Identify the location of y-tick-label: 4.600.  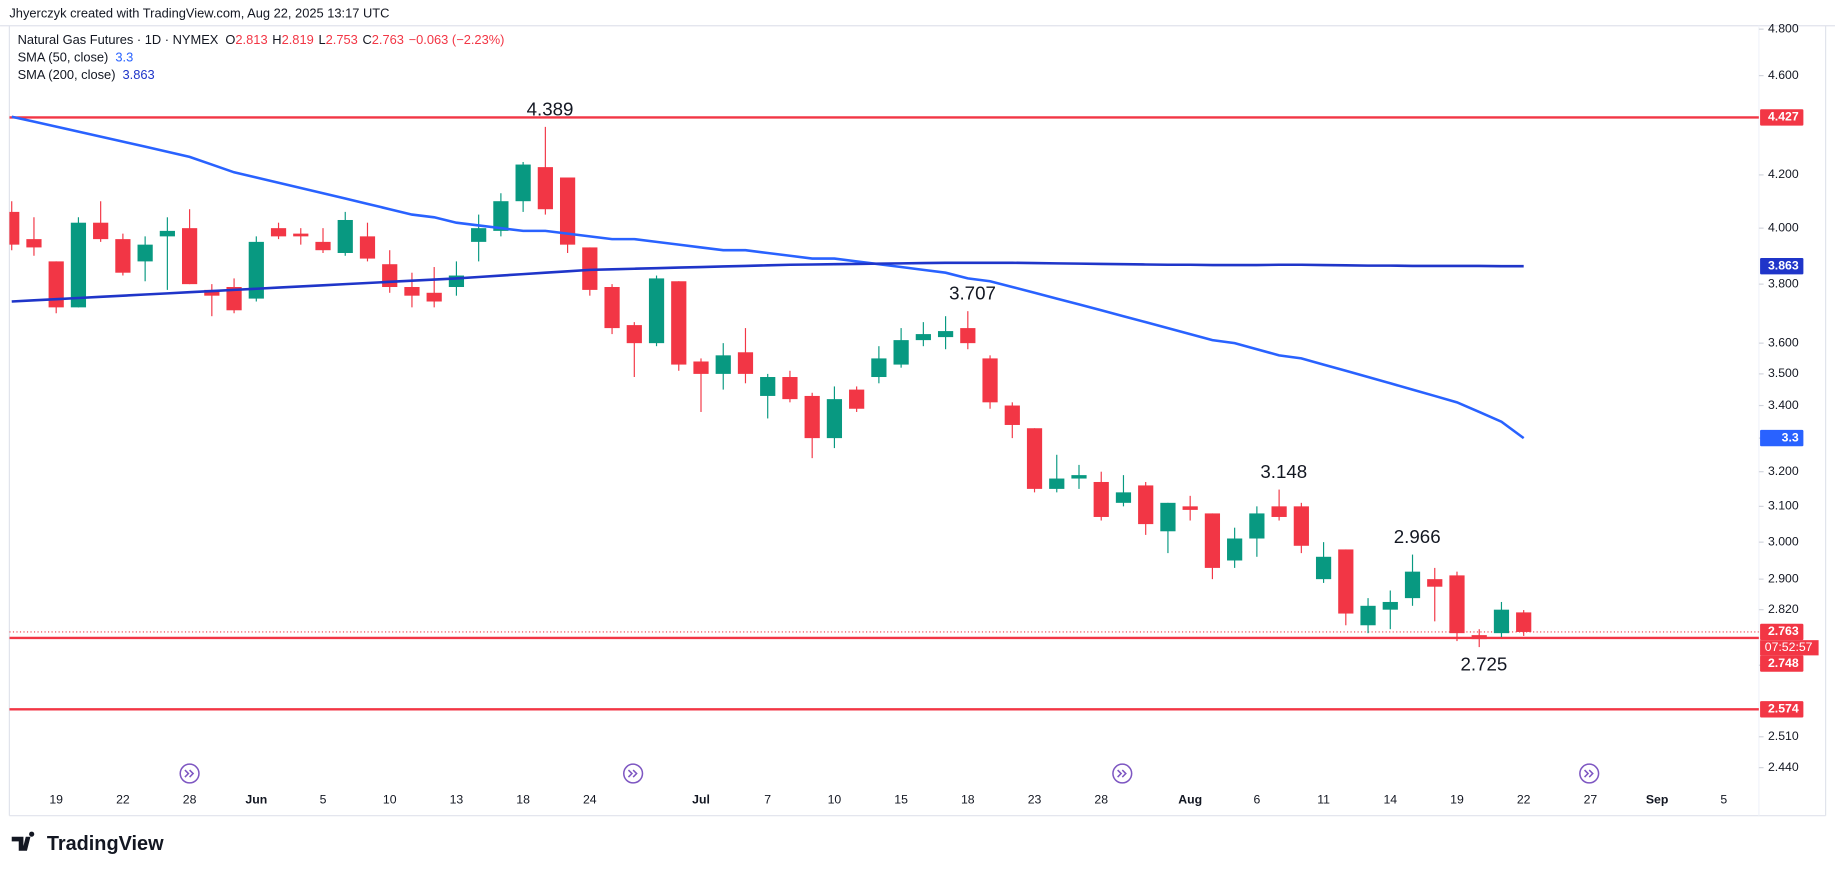
(1783, 75).